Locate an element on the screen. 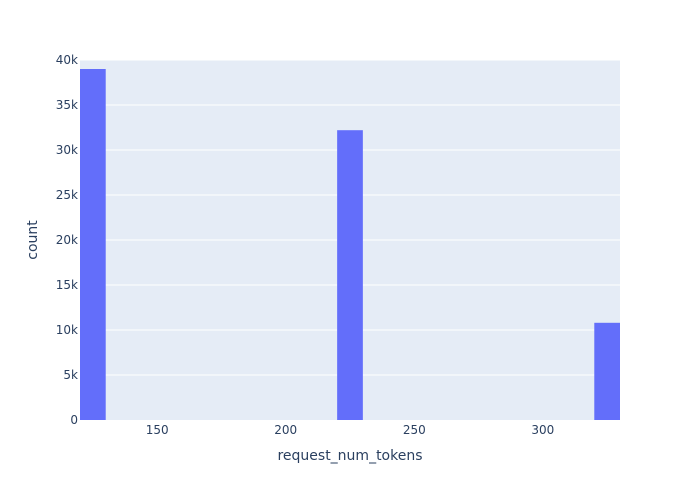  y-tick-label: 30k is located at coordinates (67, 150).